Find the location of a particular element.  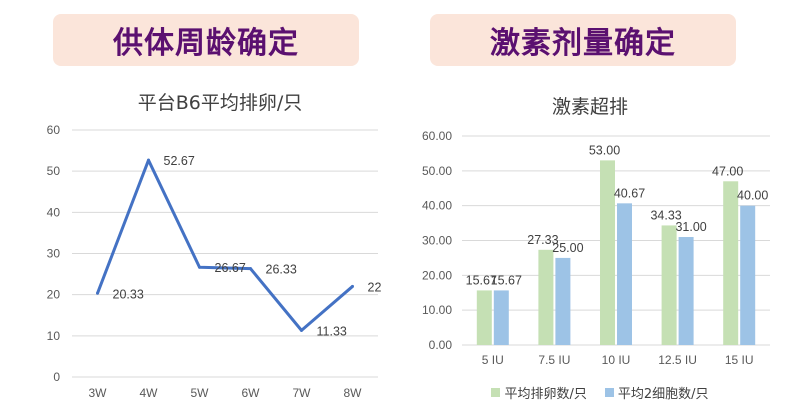

legend-item-two-cell: 平均2细胞数/只 is located at coordinates (656, 392).